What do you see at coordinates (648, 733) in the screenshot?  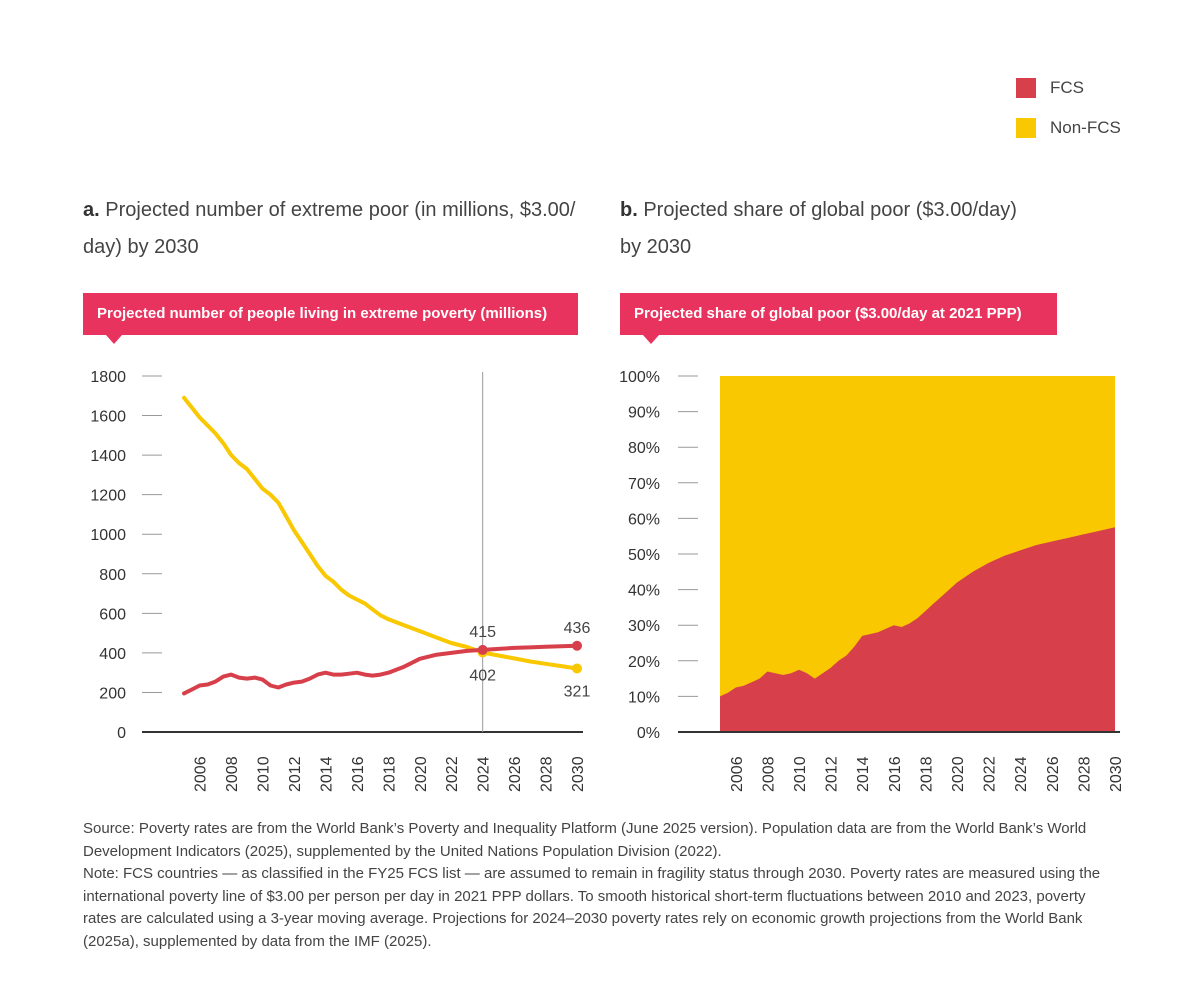 I see `y-tick-label: 0%` at bounding box center [648, 733].